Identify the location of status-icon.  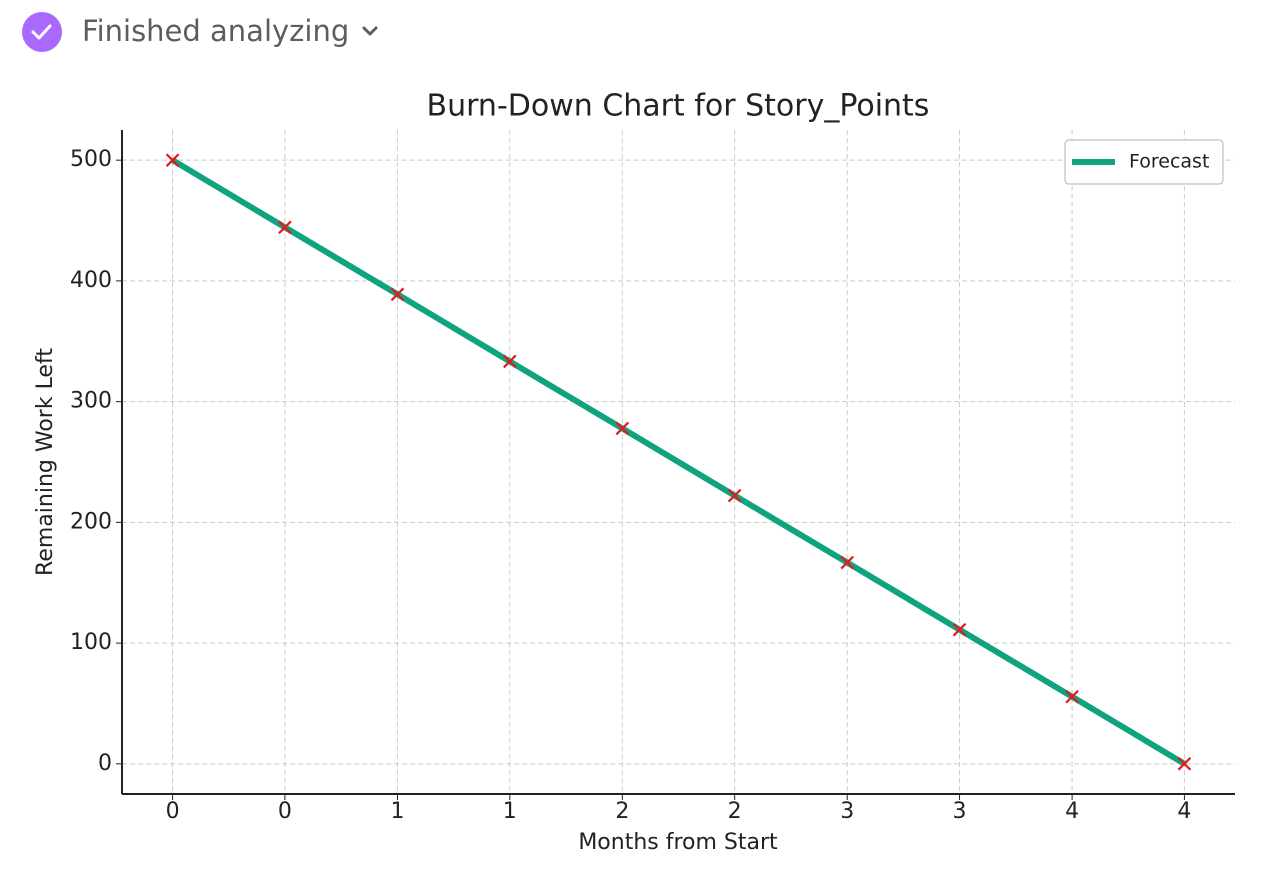
(42, 32).